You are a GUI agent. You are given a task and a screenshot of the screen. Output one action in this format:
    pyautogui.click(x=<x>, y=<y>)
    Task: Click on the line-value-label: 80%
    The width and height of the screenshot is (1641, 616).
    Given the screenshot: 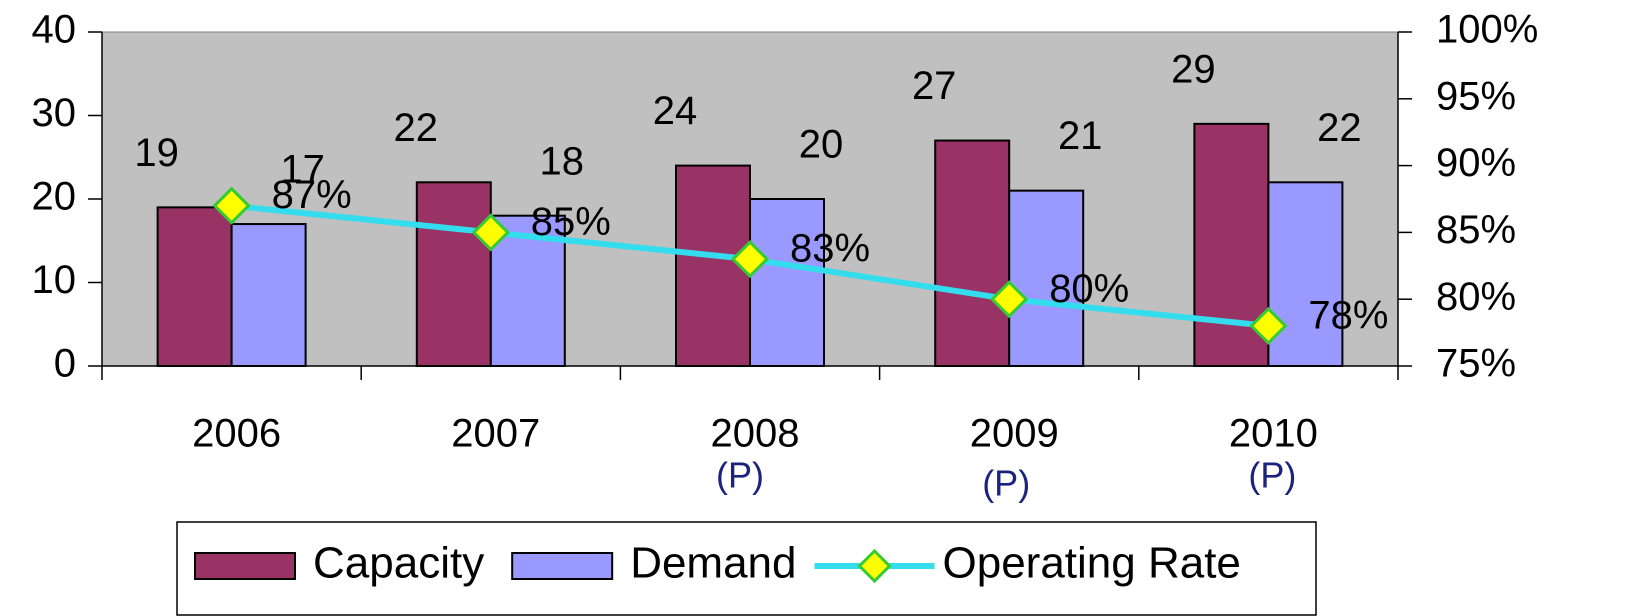 What is the action you would take?
    pyautogui.click(x=1089, y=289)
    